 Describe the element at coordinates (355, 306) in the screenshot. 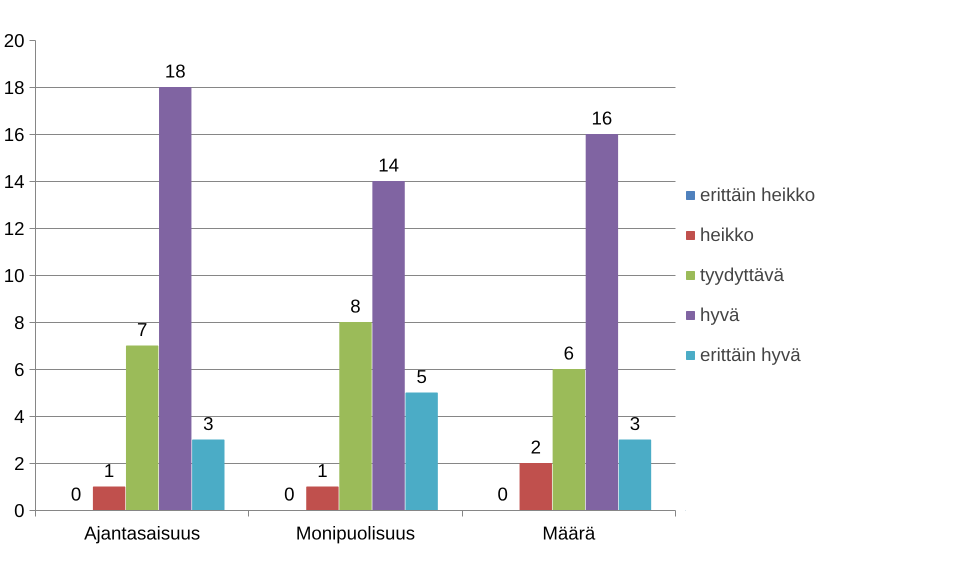

I see `data-label: 8` at that location.